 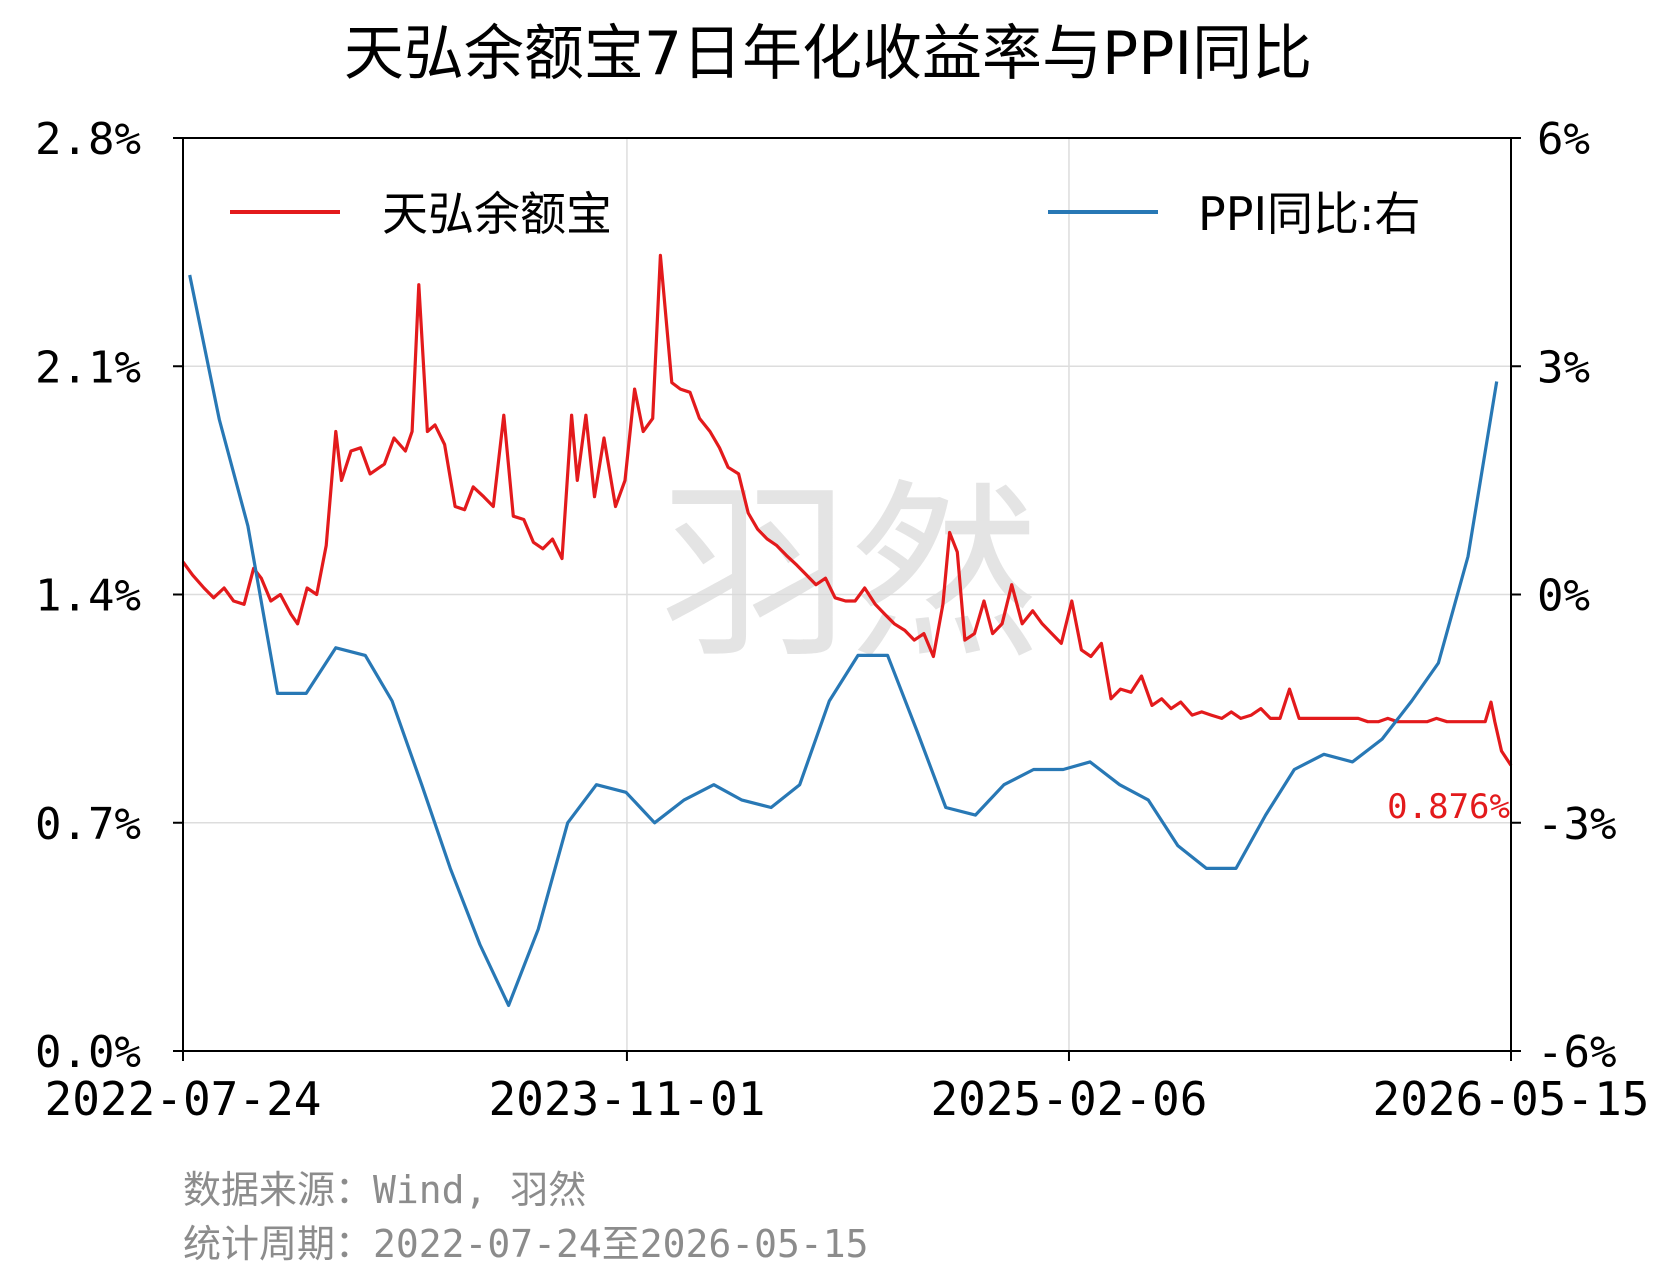 What do you see at coordinates (1068, 1099) in the screenshot?
I see `x-tick-label: 2025-02-06` at bounding box center [1068, 1099].